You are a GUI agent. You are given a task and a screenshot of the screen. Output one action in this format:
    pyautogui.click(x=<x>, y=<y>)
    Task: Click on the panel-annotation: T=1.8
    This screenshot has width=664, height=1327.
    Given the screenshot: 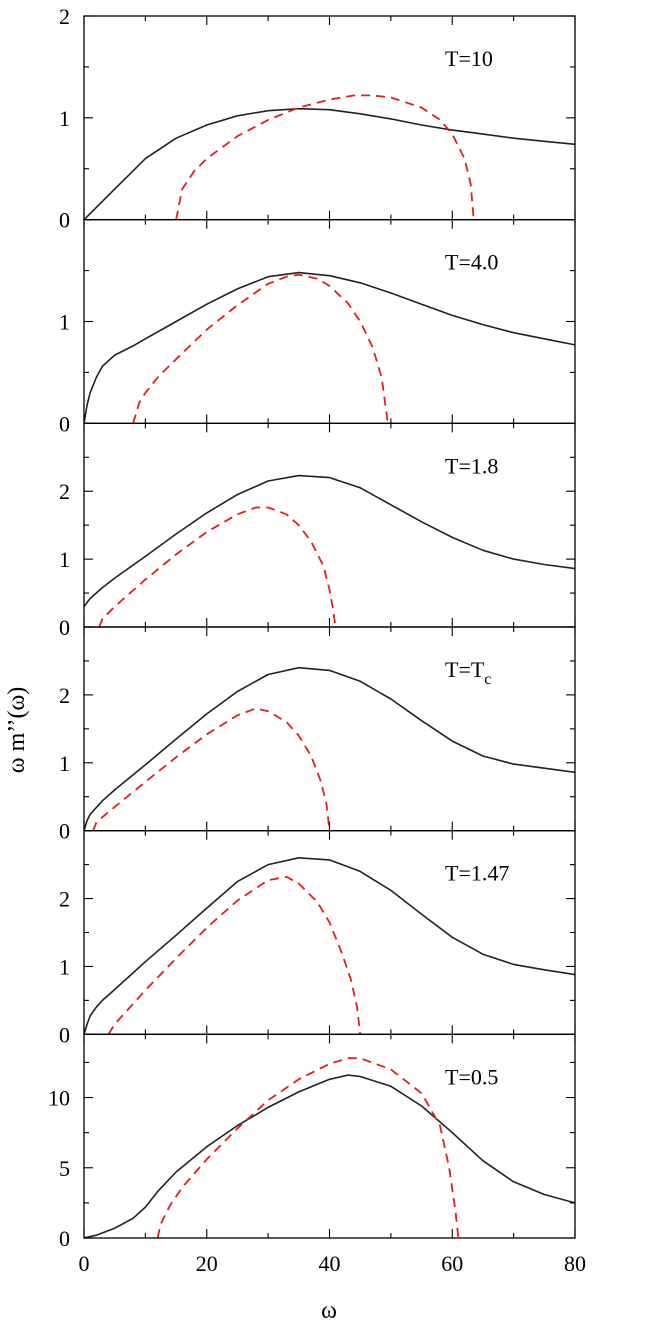 What is the action you would take?
    pyautogui.click(x=471, y=465)
    